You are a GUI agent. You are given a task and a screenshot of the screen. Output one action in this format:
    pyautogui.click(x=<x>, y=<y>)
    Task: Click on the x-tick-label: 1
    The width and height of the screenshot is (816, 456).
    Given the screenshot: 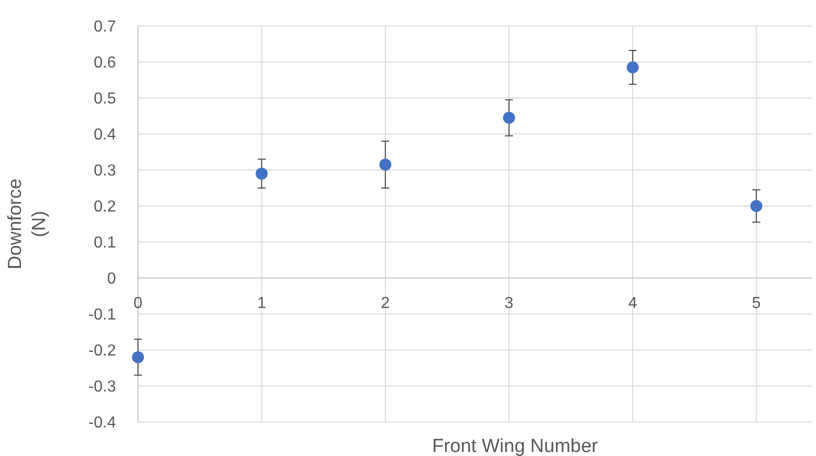 What is the action you would take?
    pyautogui.click(x=261, y=303)
    